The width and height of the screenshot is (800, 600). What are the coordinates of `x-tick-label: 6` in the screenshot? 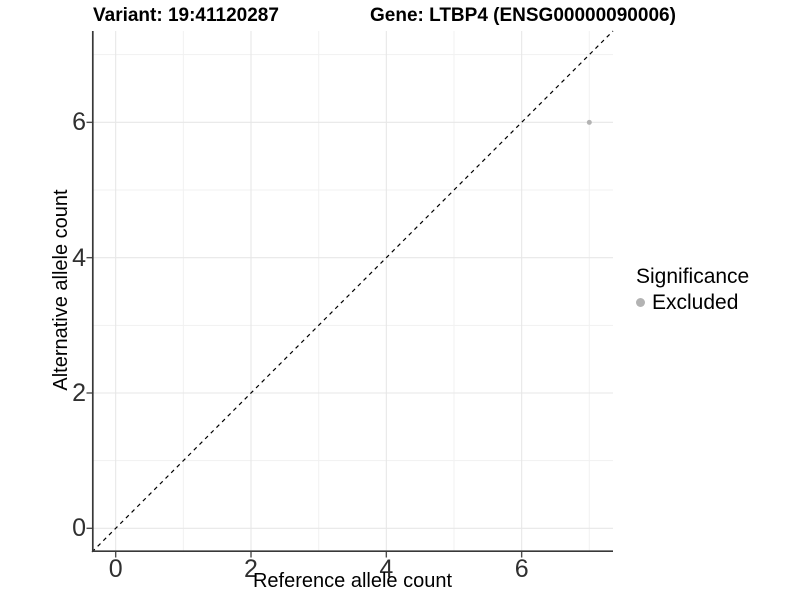 It's located at (521, 569).